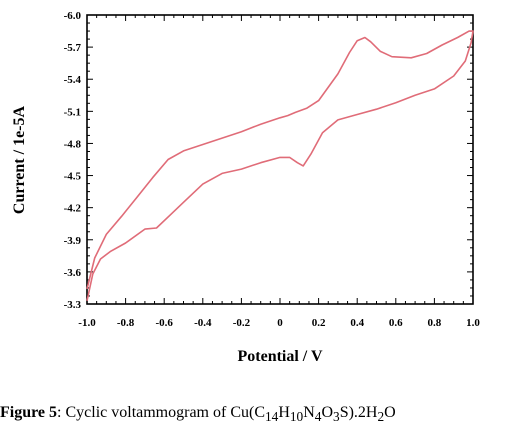 The width and height of the screenshot is (512, 426). What do you see at coordinates (126, 323) in the screenshot?
I see `x-tick-label: -0.8` at bounding box center [126, 323].